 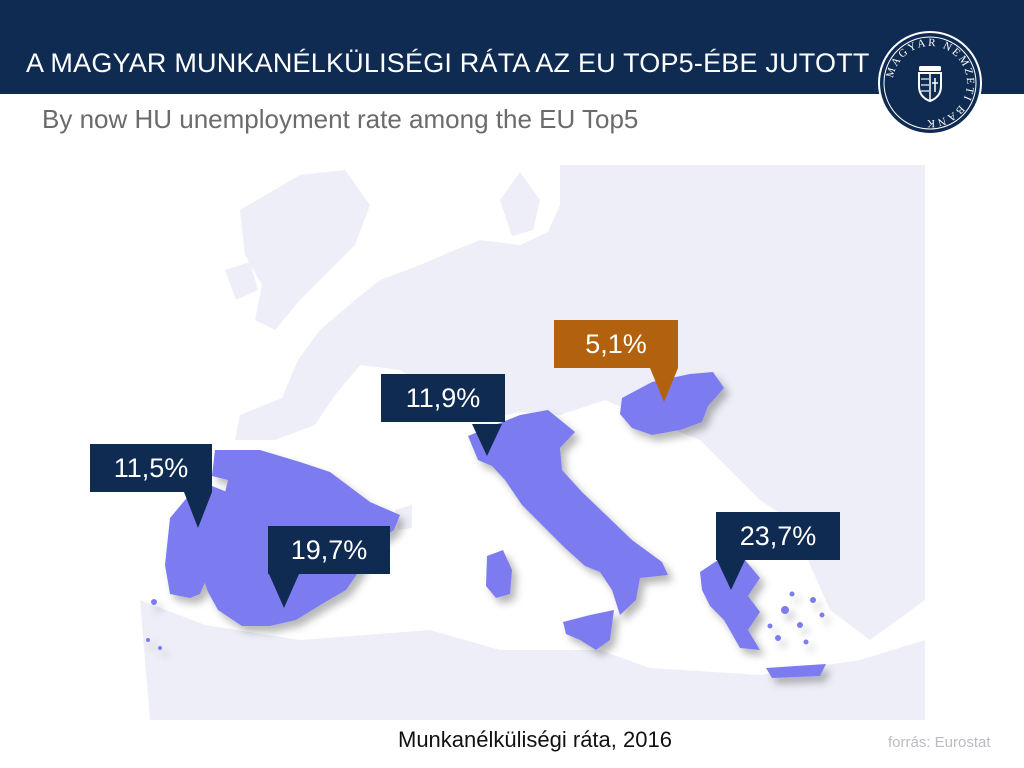 What do you see at coordinates (796, 671) in the screenshot?
I see `crete-shape` at bounding box center [796, 671].